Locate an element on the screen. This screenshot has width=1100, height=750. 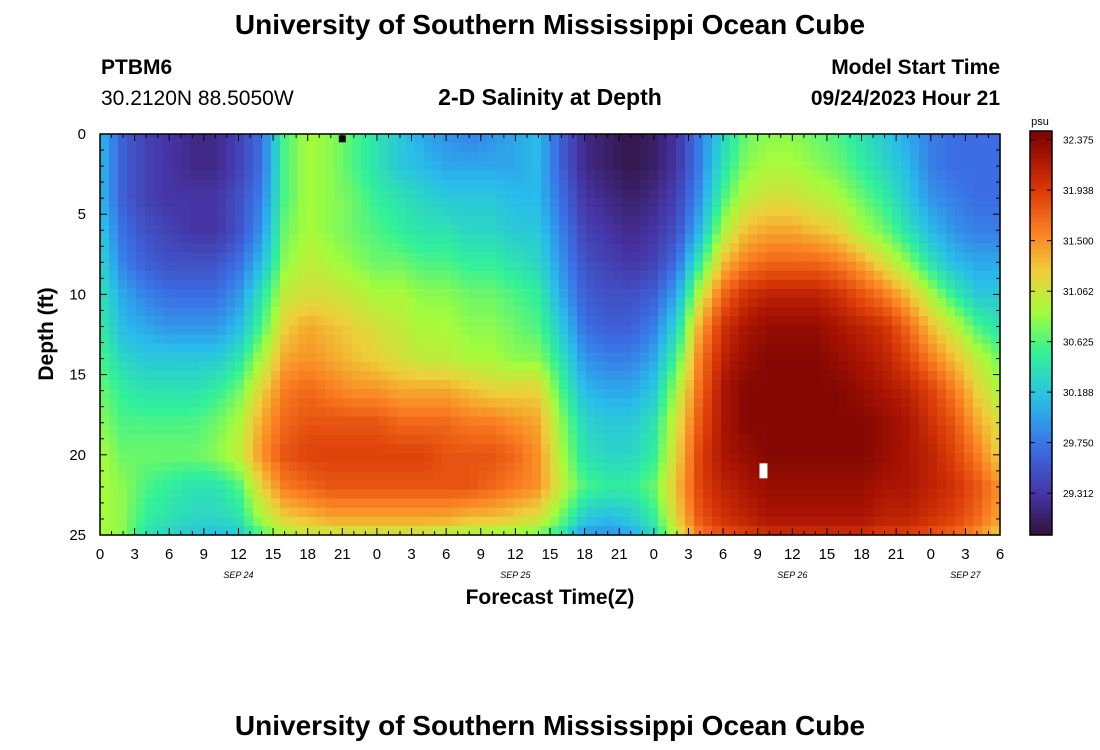
x-tick-label: 6 is located at coordinates (723, 554).